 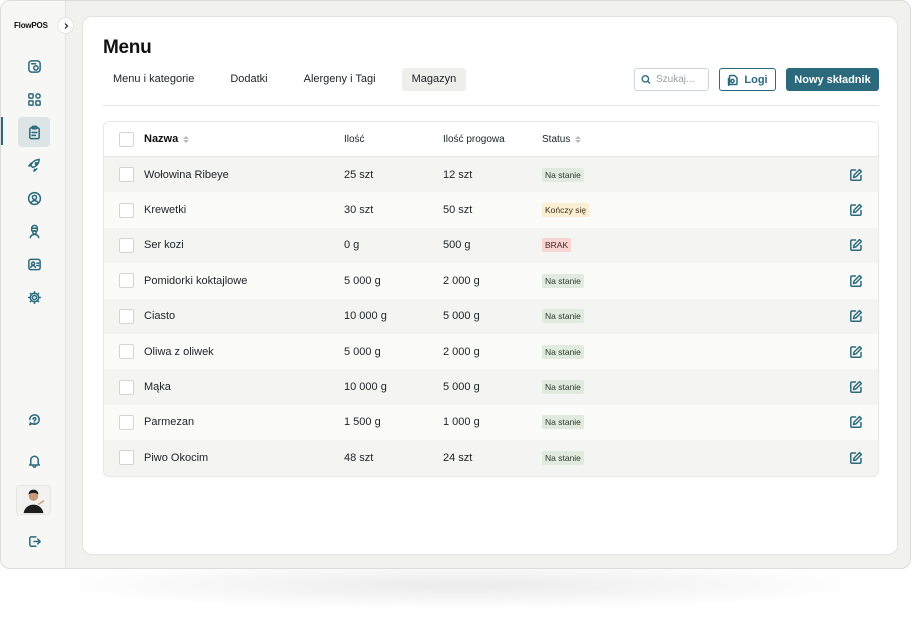 I want to click on ingredient-threshold: 5 000 g, so click(x=461, y=316).